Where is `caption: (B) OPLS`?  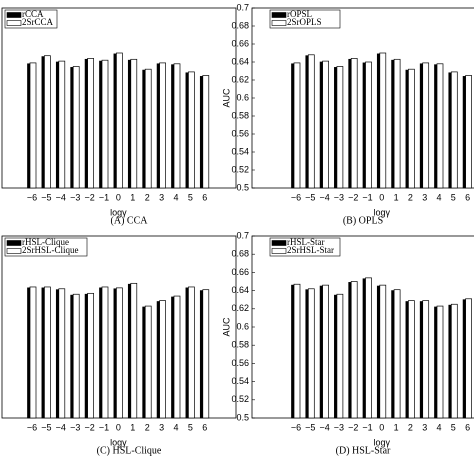
caption: (B) OPLS is located at coordinates (363, 220).